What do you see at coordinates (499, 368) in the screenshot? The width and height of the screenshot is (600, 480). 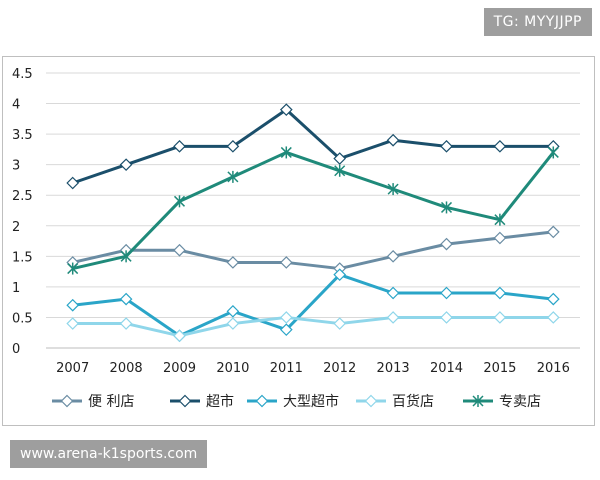 I see `x-tick-label: 2015` at bounding box center [499, 368].